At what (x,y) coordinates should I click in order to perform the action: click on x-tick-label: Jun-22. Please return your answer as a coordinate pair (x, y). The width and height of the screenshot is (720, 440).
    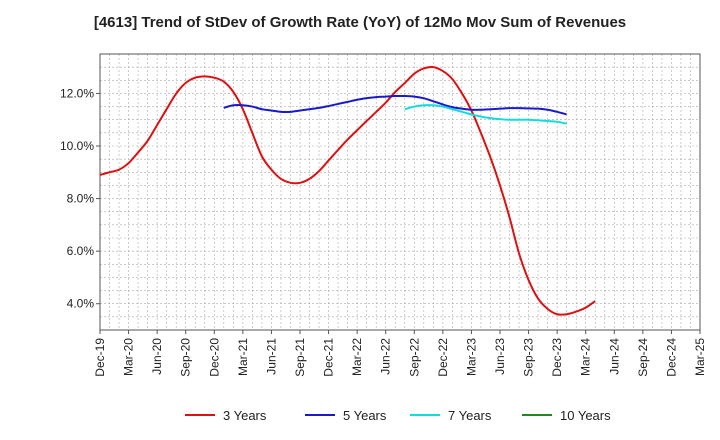
    Looking at the image, I should click on (386, 356).